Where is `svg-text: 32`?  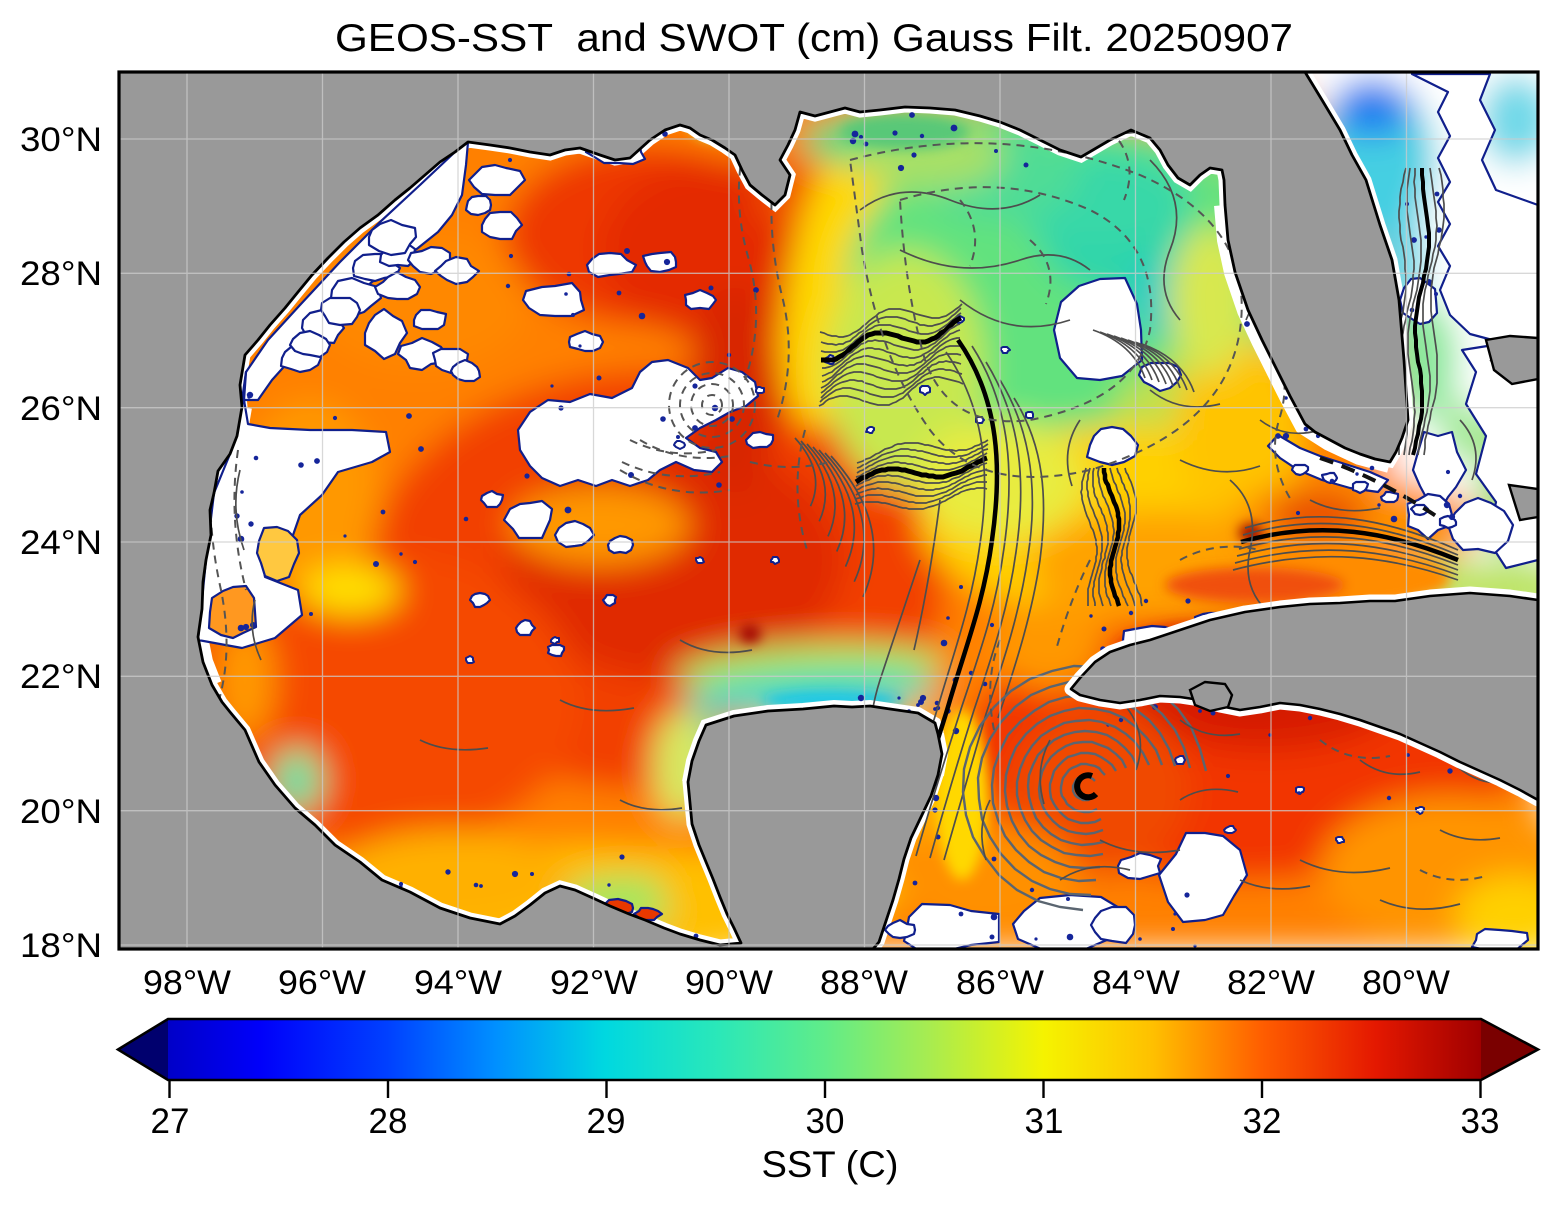
svg-text: 32 is located at coordinates (1262, 1121).